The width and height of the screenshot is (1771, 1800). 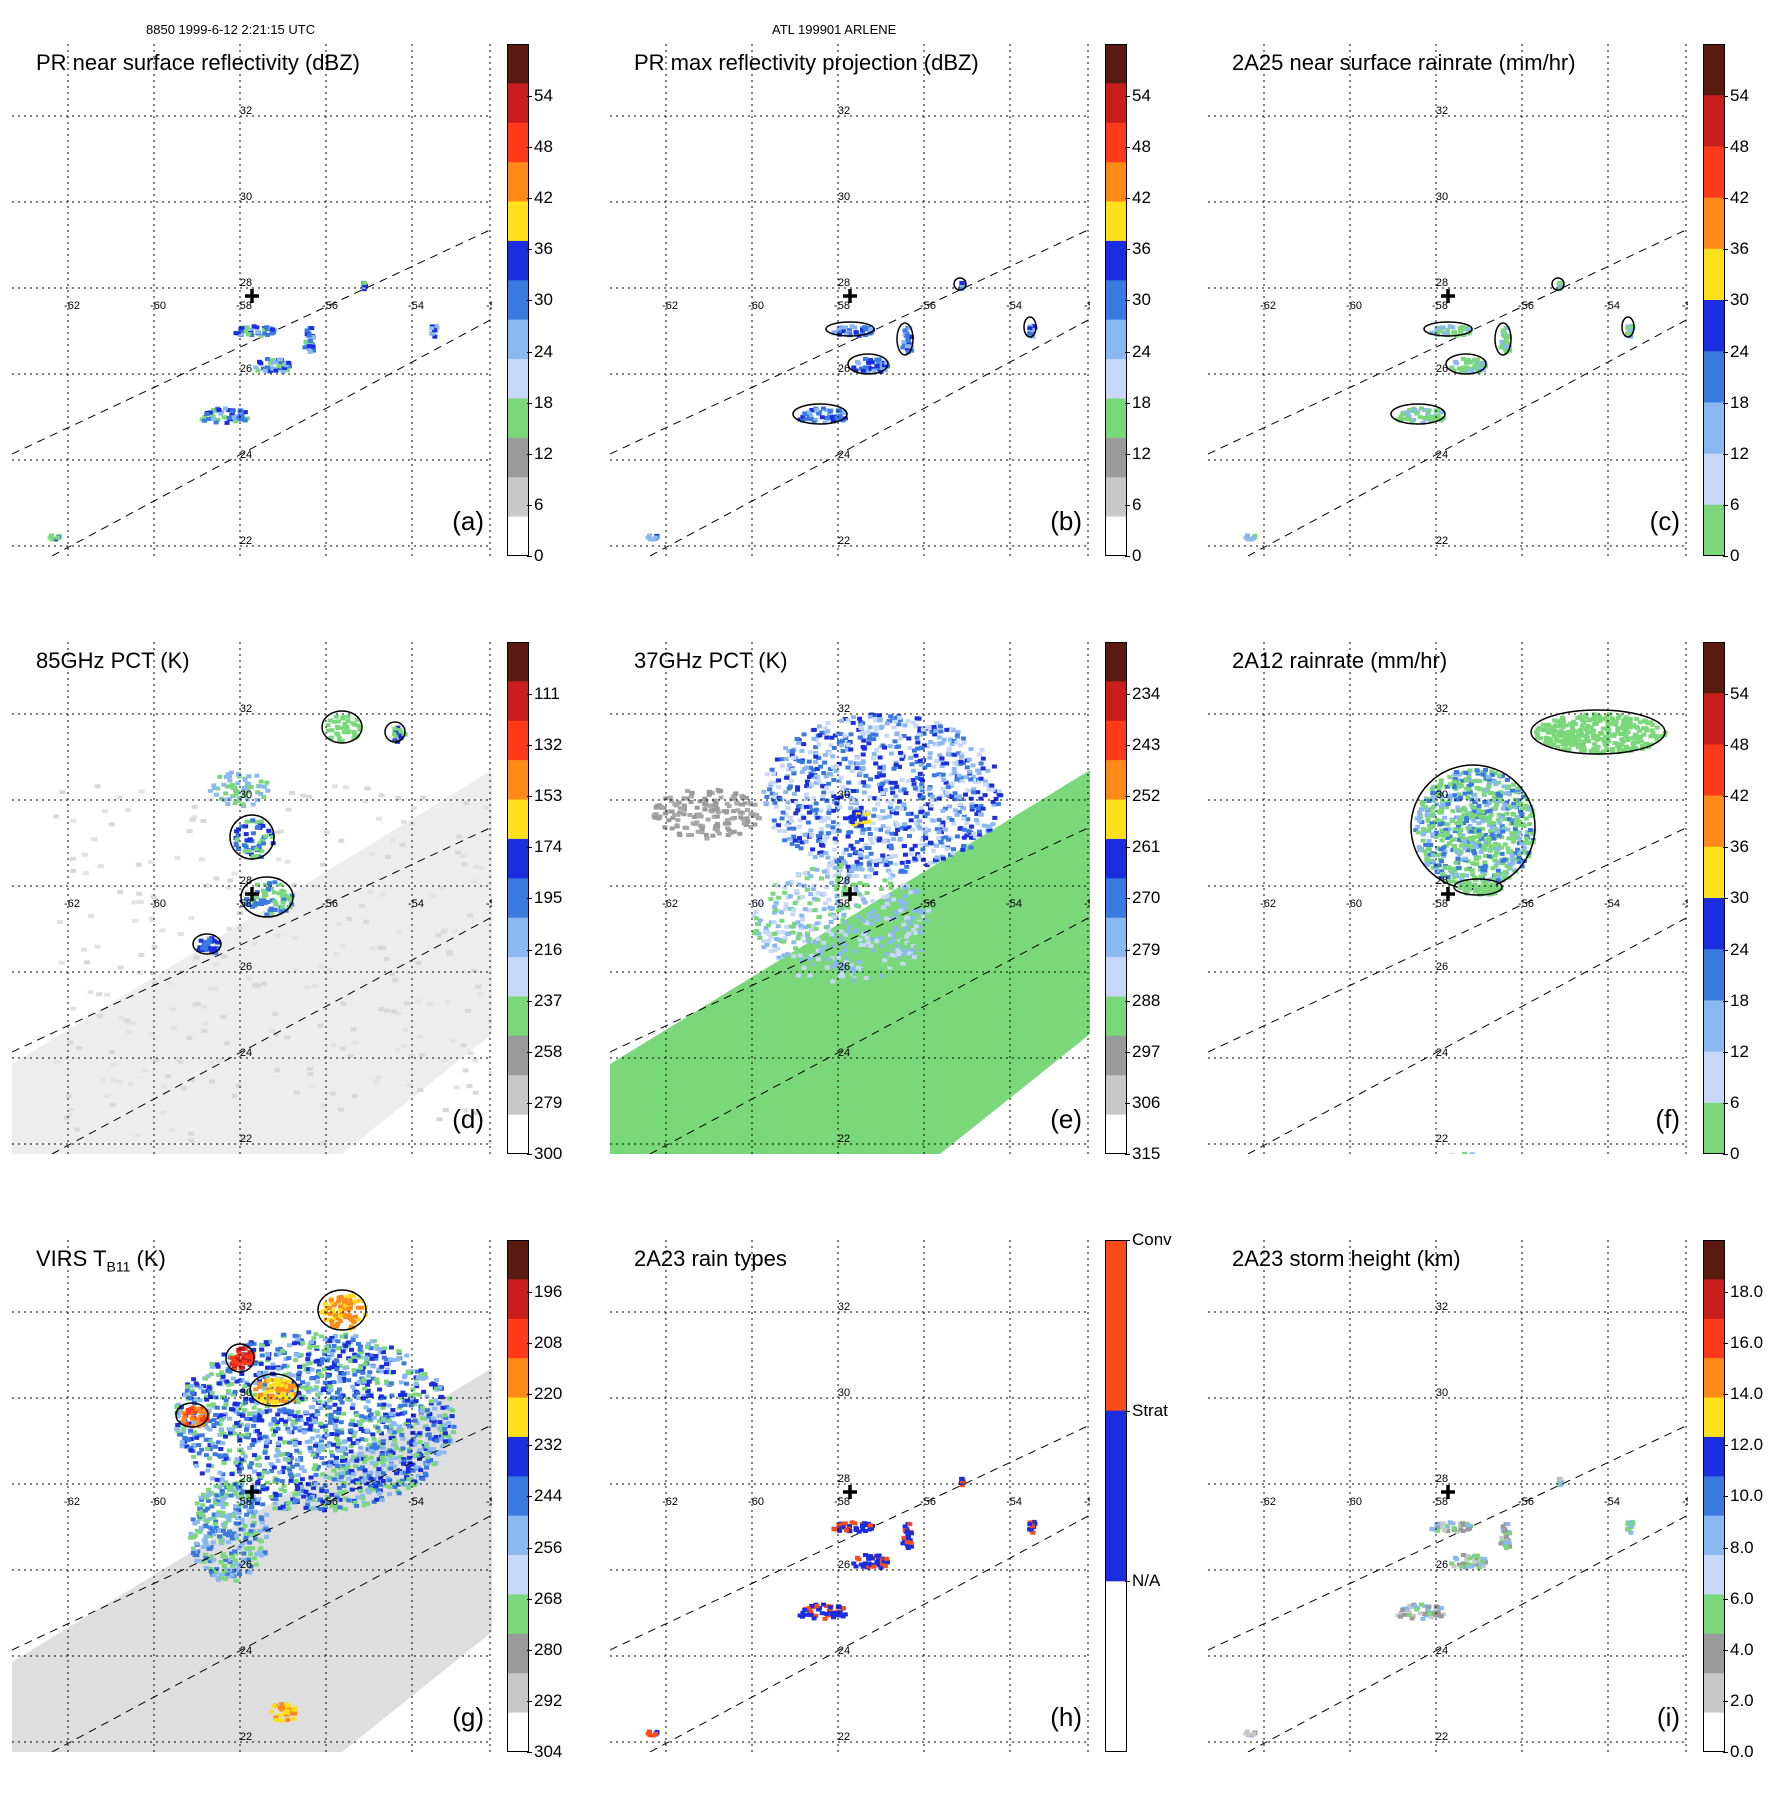 What do you see at coordinates (1473, 827) in the screenshot?
I see `rain-2a12-main` at bounding box center [1473, 827].